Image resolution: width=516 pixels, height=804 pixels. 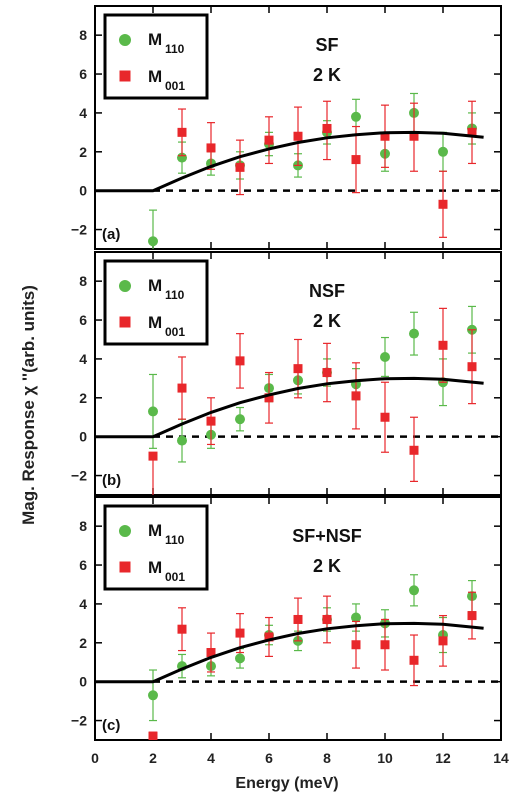 What do you see at coordinates (211, 758) in the screenshot?
I see `x-tick-label: 4` at bounding box center [211, 758].